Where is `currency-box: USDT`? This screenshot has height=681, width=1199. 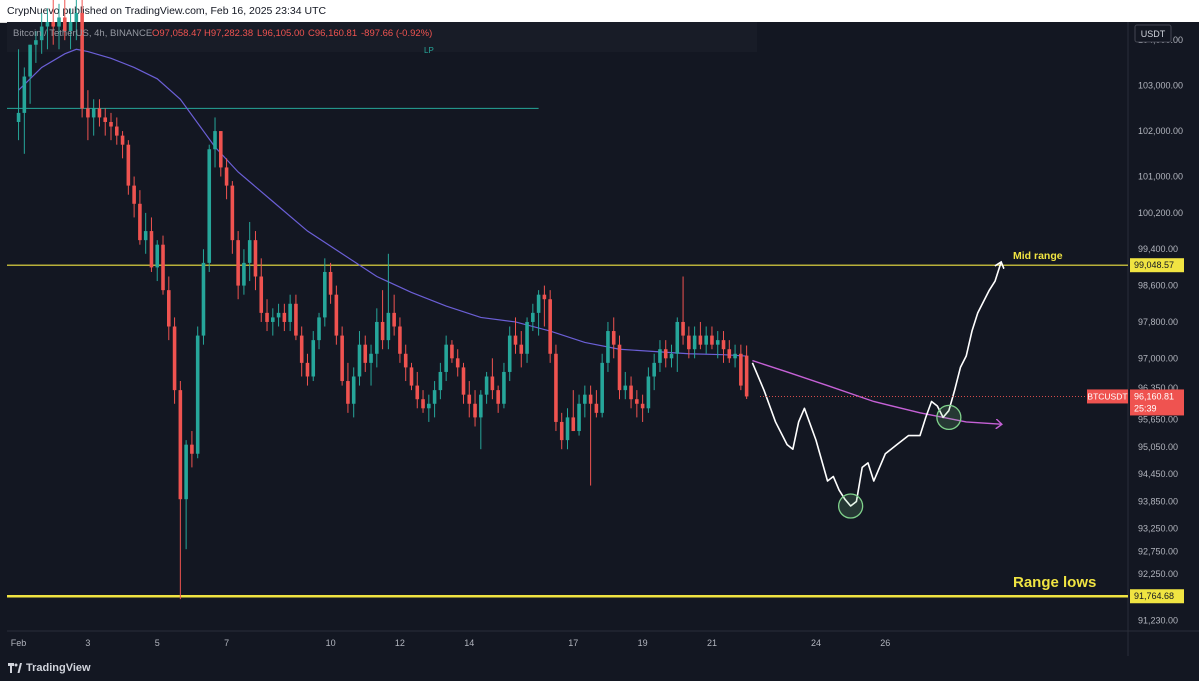
currency-box: USDT is located at coordinates (1153, 33).